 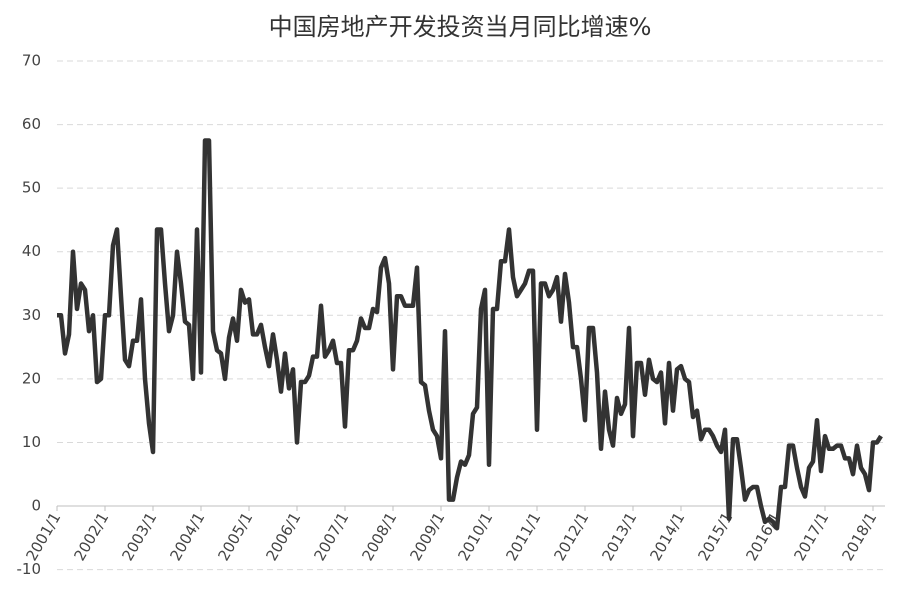 What do you see at coordinates (379, 536) in the screenshot?
I see `x-tick-label: 2008/1` at bounding box center [379, 536].